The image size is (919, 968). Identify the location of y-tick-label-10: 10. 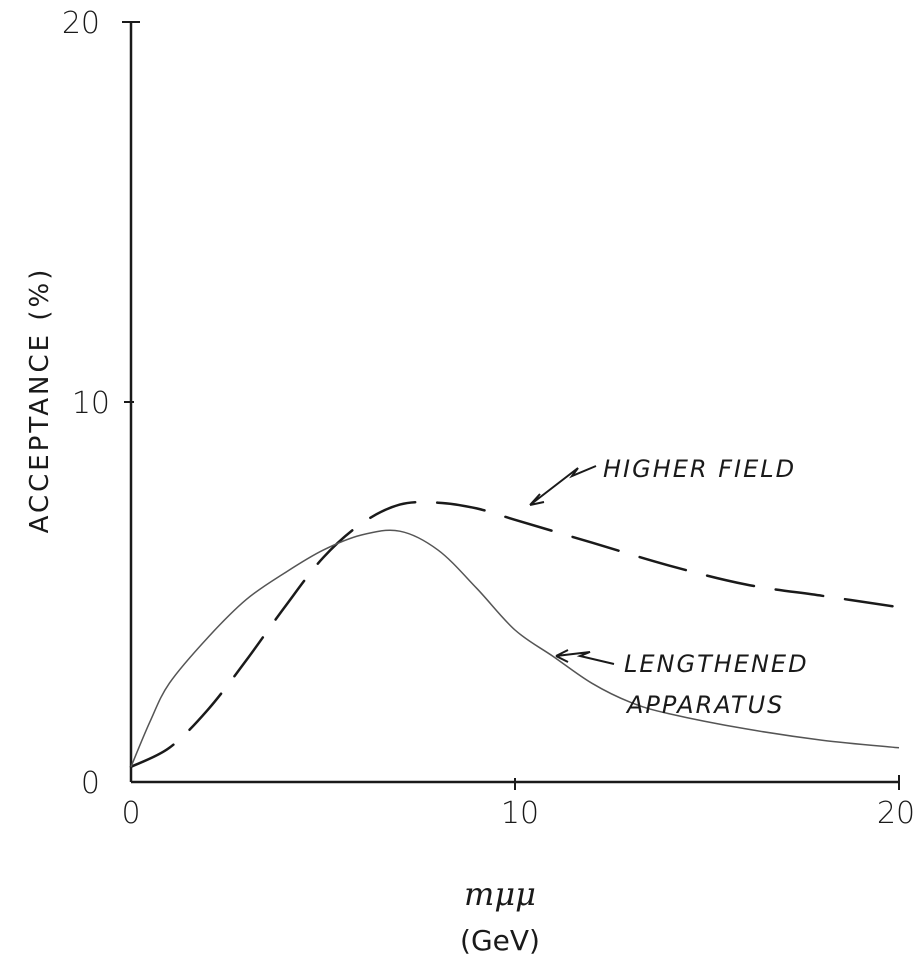
(91, 403).